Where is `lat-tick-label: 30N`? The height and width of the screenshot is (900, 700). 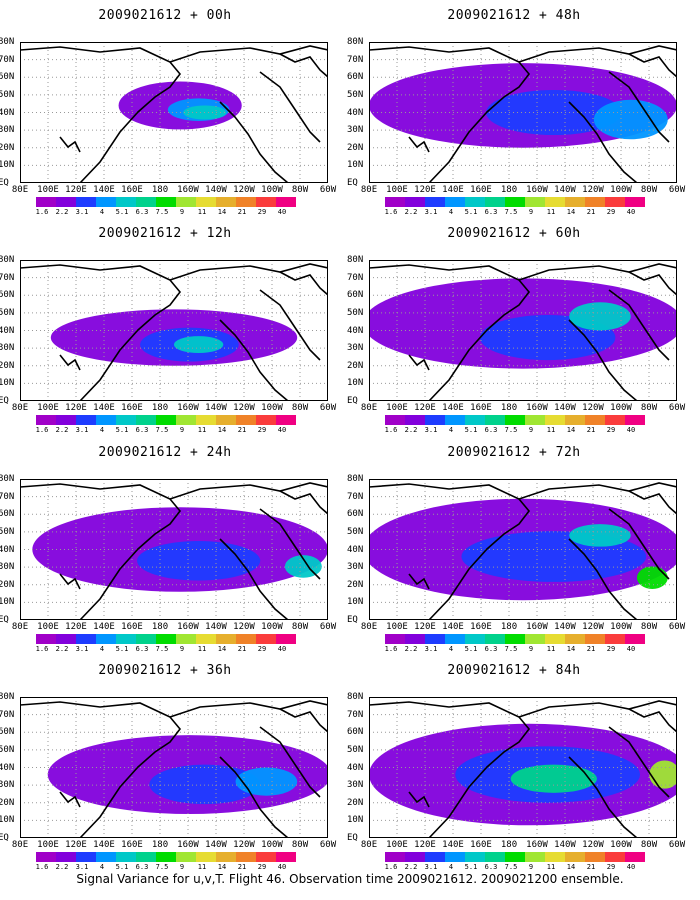 lat-tick-label: 30N is located at coordinates (7, 130).